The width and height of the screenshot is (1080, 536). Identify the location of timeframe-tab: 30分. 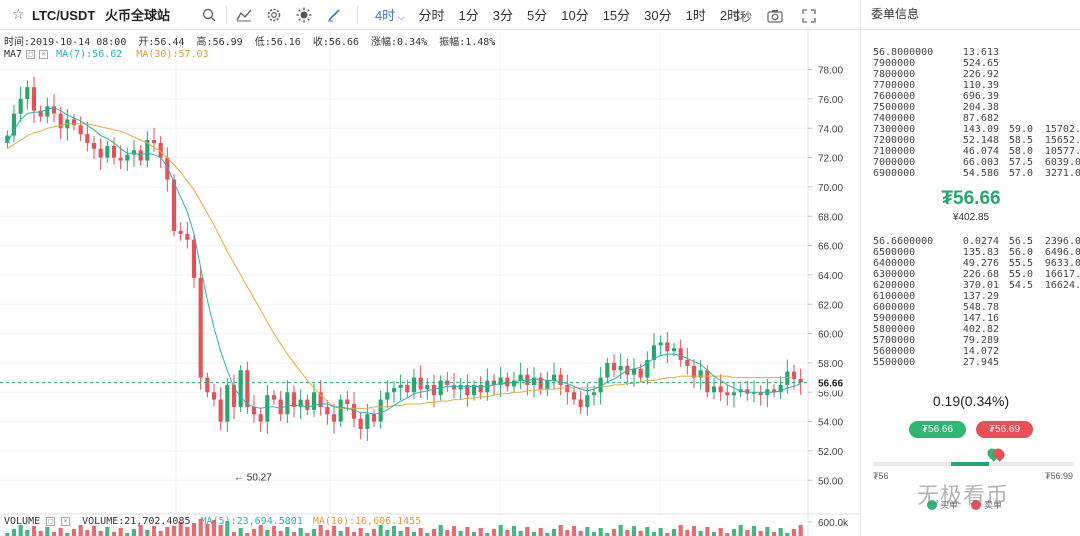
(658, 15).